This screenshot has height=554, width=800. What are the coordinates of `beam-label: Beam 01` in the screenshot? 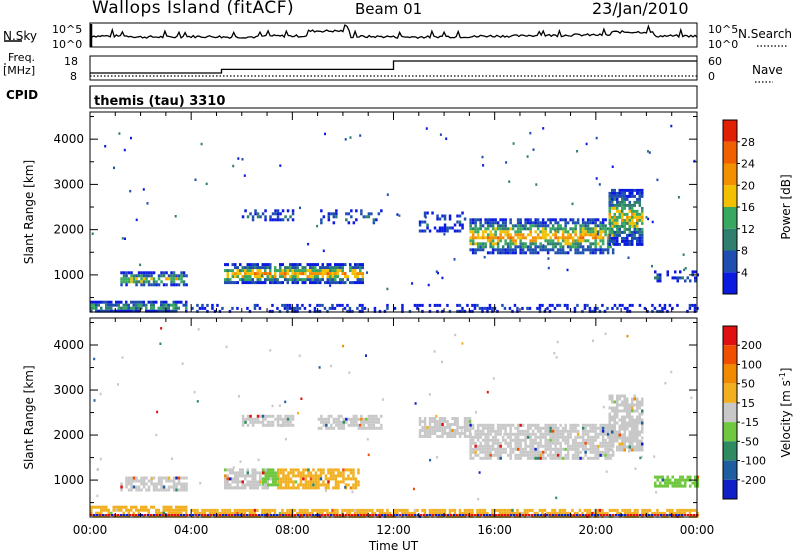 It's located at (389, 9).